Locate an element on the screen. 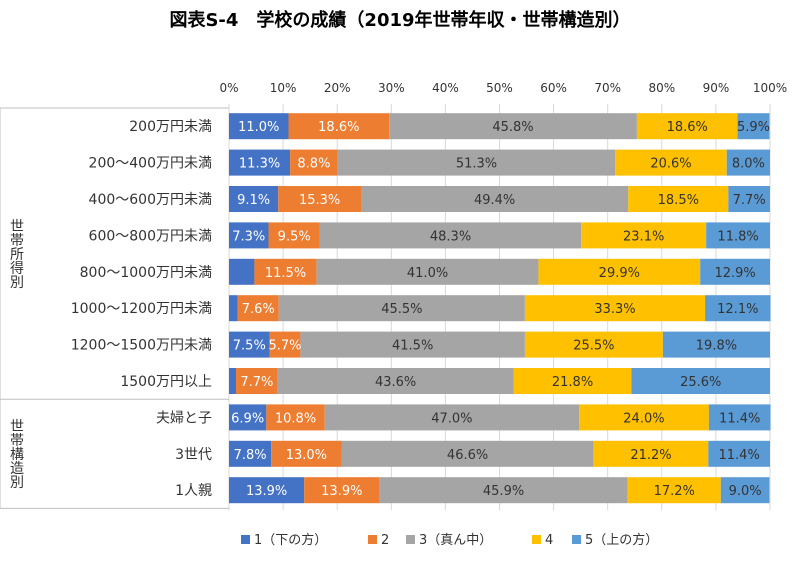 This screenshot has width=800, height=561. data-label: 49.4% is located at coordinates (494, 200).